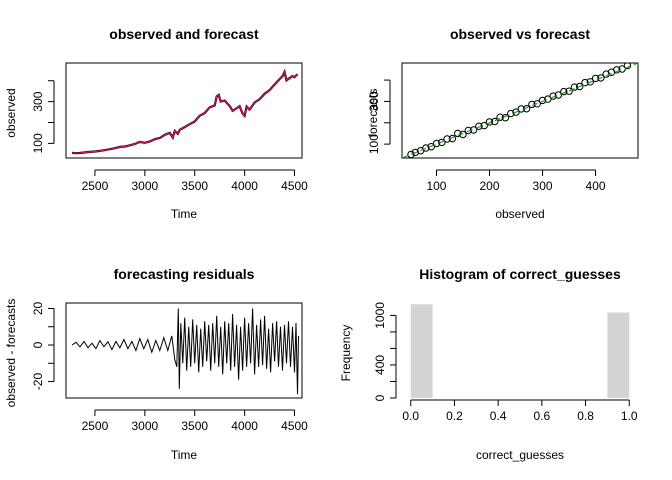 This screenshot has width=672, height=480. I want to click on panel-2-plot-area: 100 200 300 400 100 300, so click(503, 127).